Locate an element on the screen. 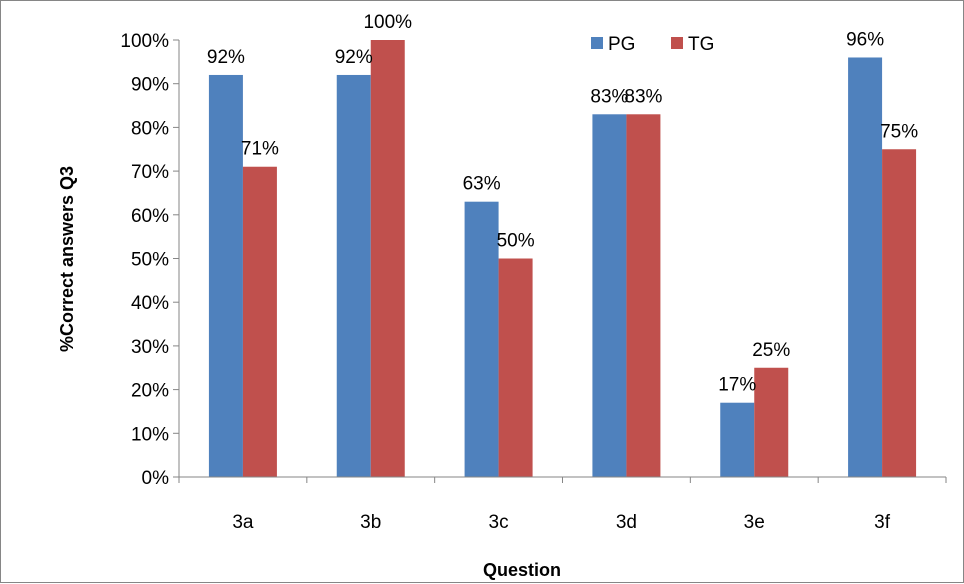 The width and height of the screenshot is (964, 584). data-label-tg: 25% is located at coordinates (771, 350).